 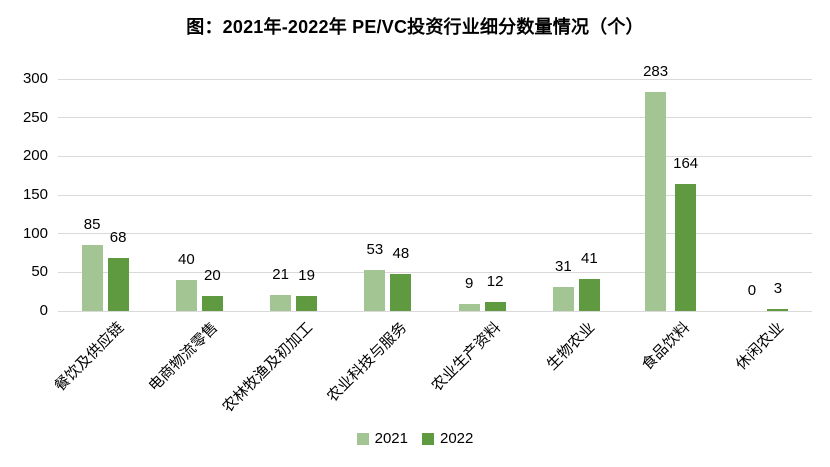 I want to click on bar-value-label: 283, so click(x=656, y=72).